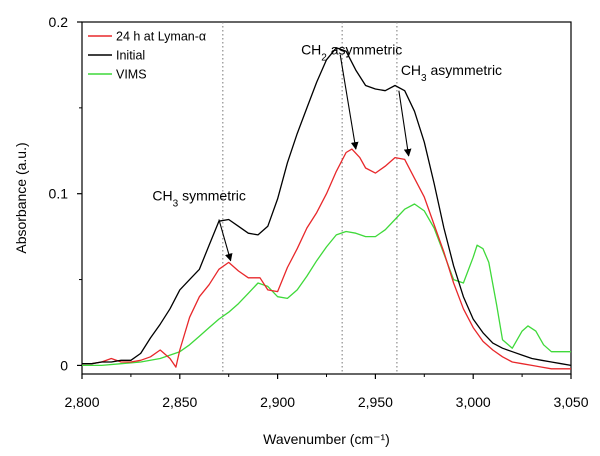 The image size is (600, 456). What do you see at coordinates (59, 194) in the screenshot?
I see `y-tick-label: 0.1` at bounding box center [59, 194].